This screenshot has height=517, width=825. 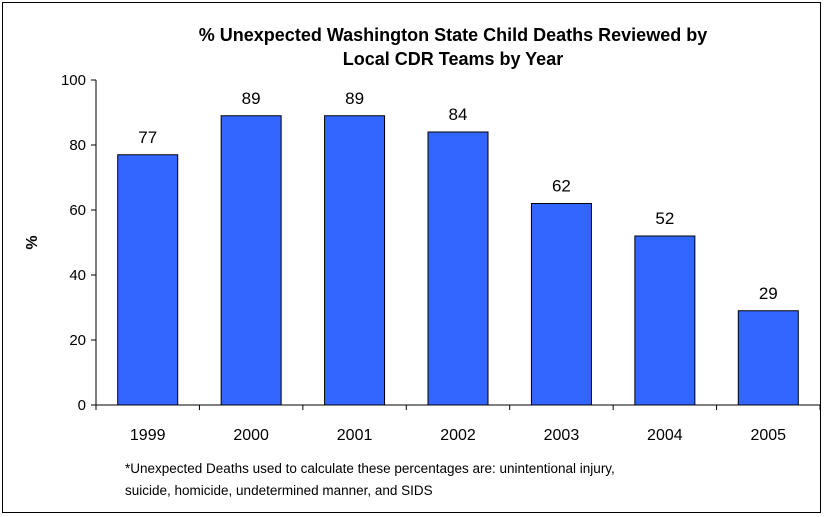 What do you see at coordinates (32, 242) in the screenshot?
I see `y-axis-title: %` at bounding box center [32, 242].